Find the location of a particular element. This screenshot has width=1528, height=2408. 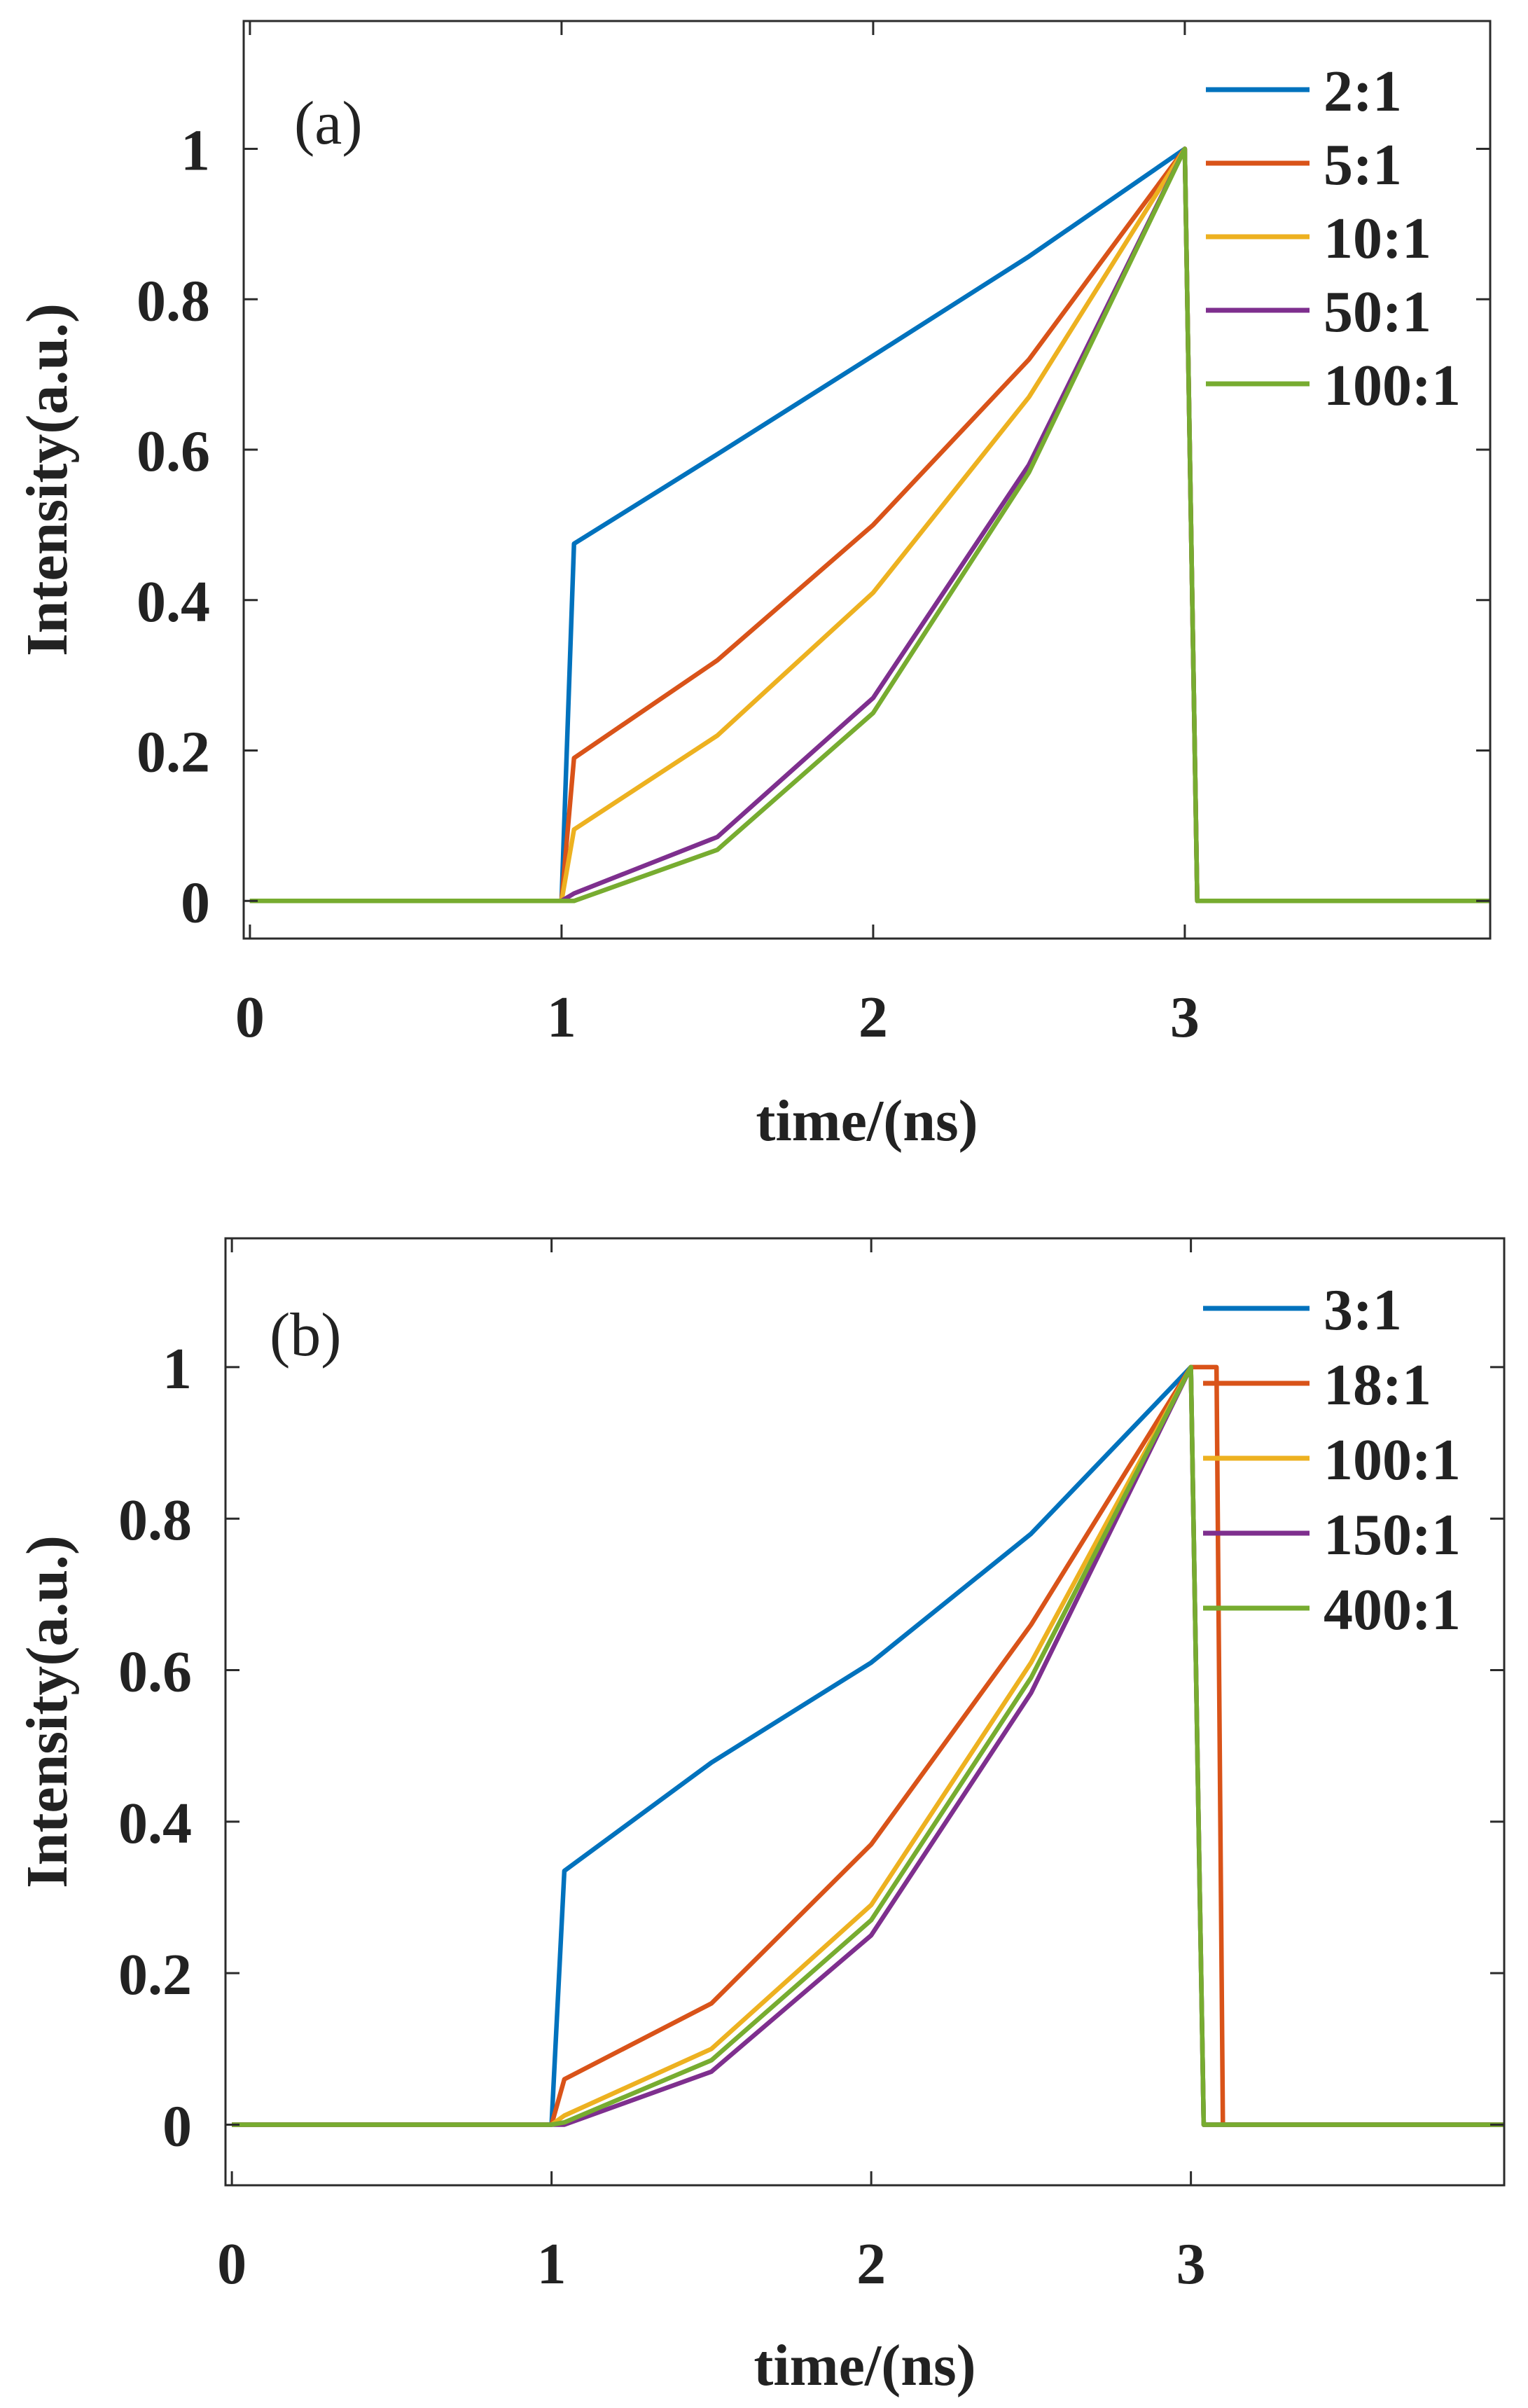

panel-b-legend-label-2: 18:1 is located at coordinates (1378, 1385).